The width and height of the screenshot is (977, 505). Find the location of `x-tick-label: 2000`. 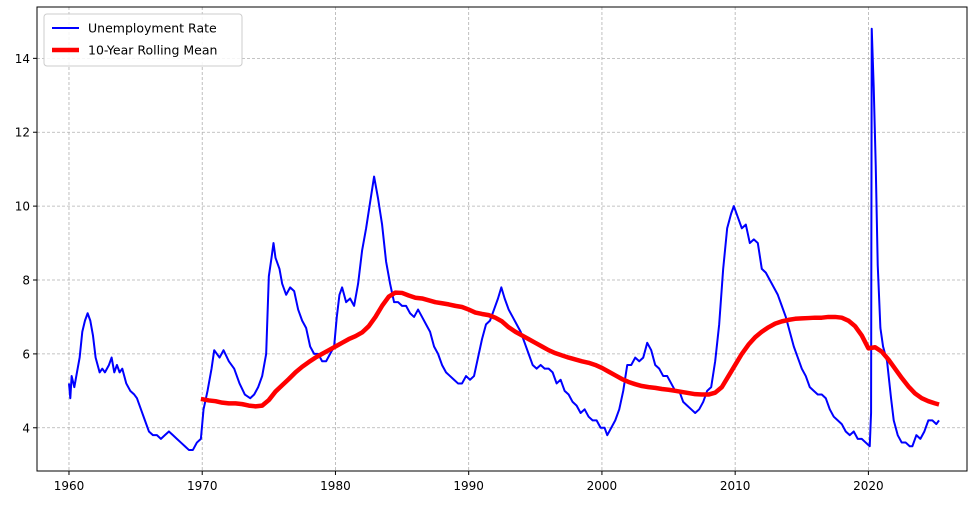

x-tick-label: 2000 is located at coordinates (602, 486).